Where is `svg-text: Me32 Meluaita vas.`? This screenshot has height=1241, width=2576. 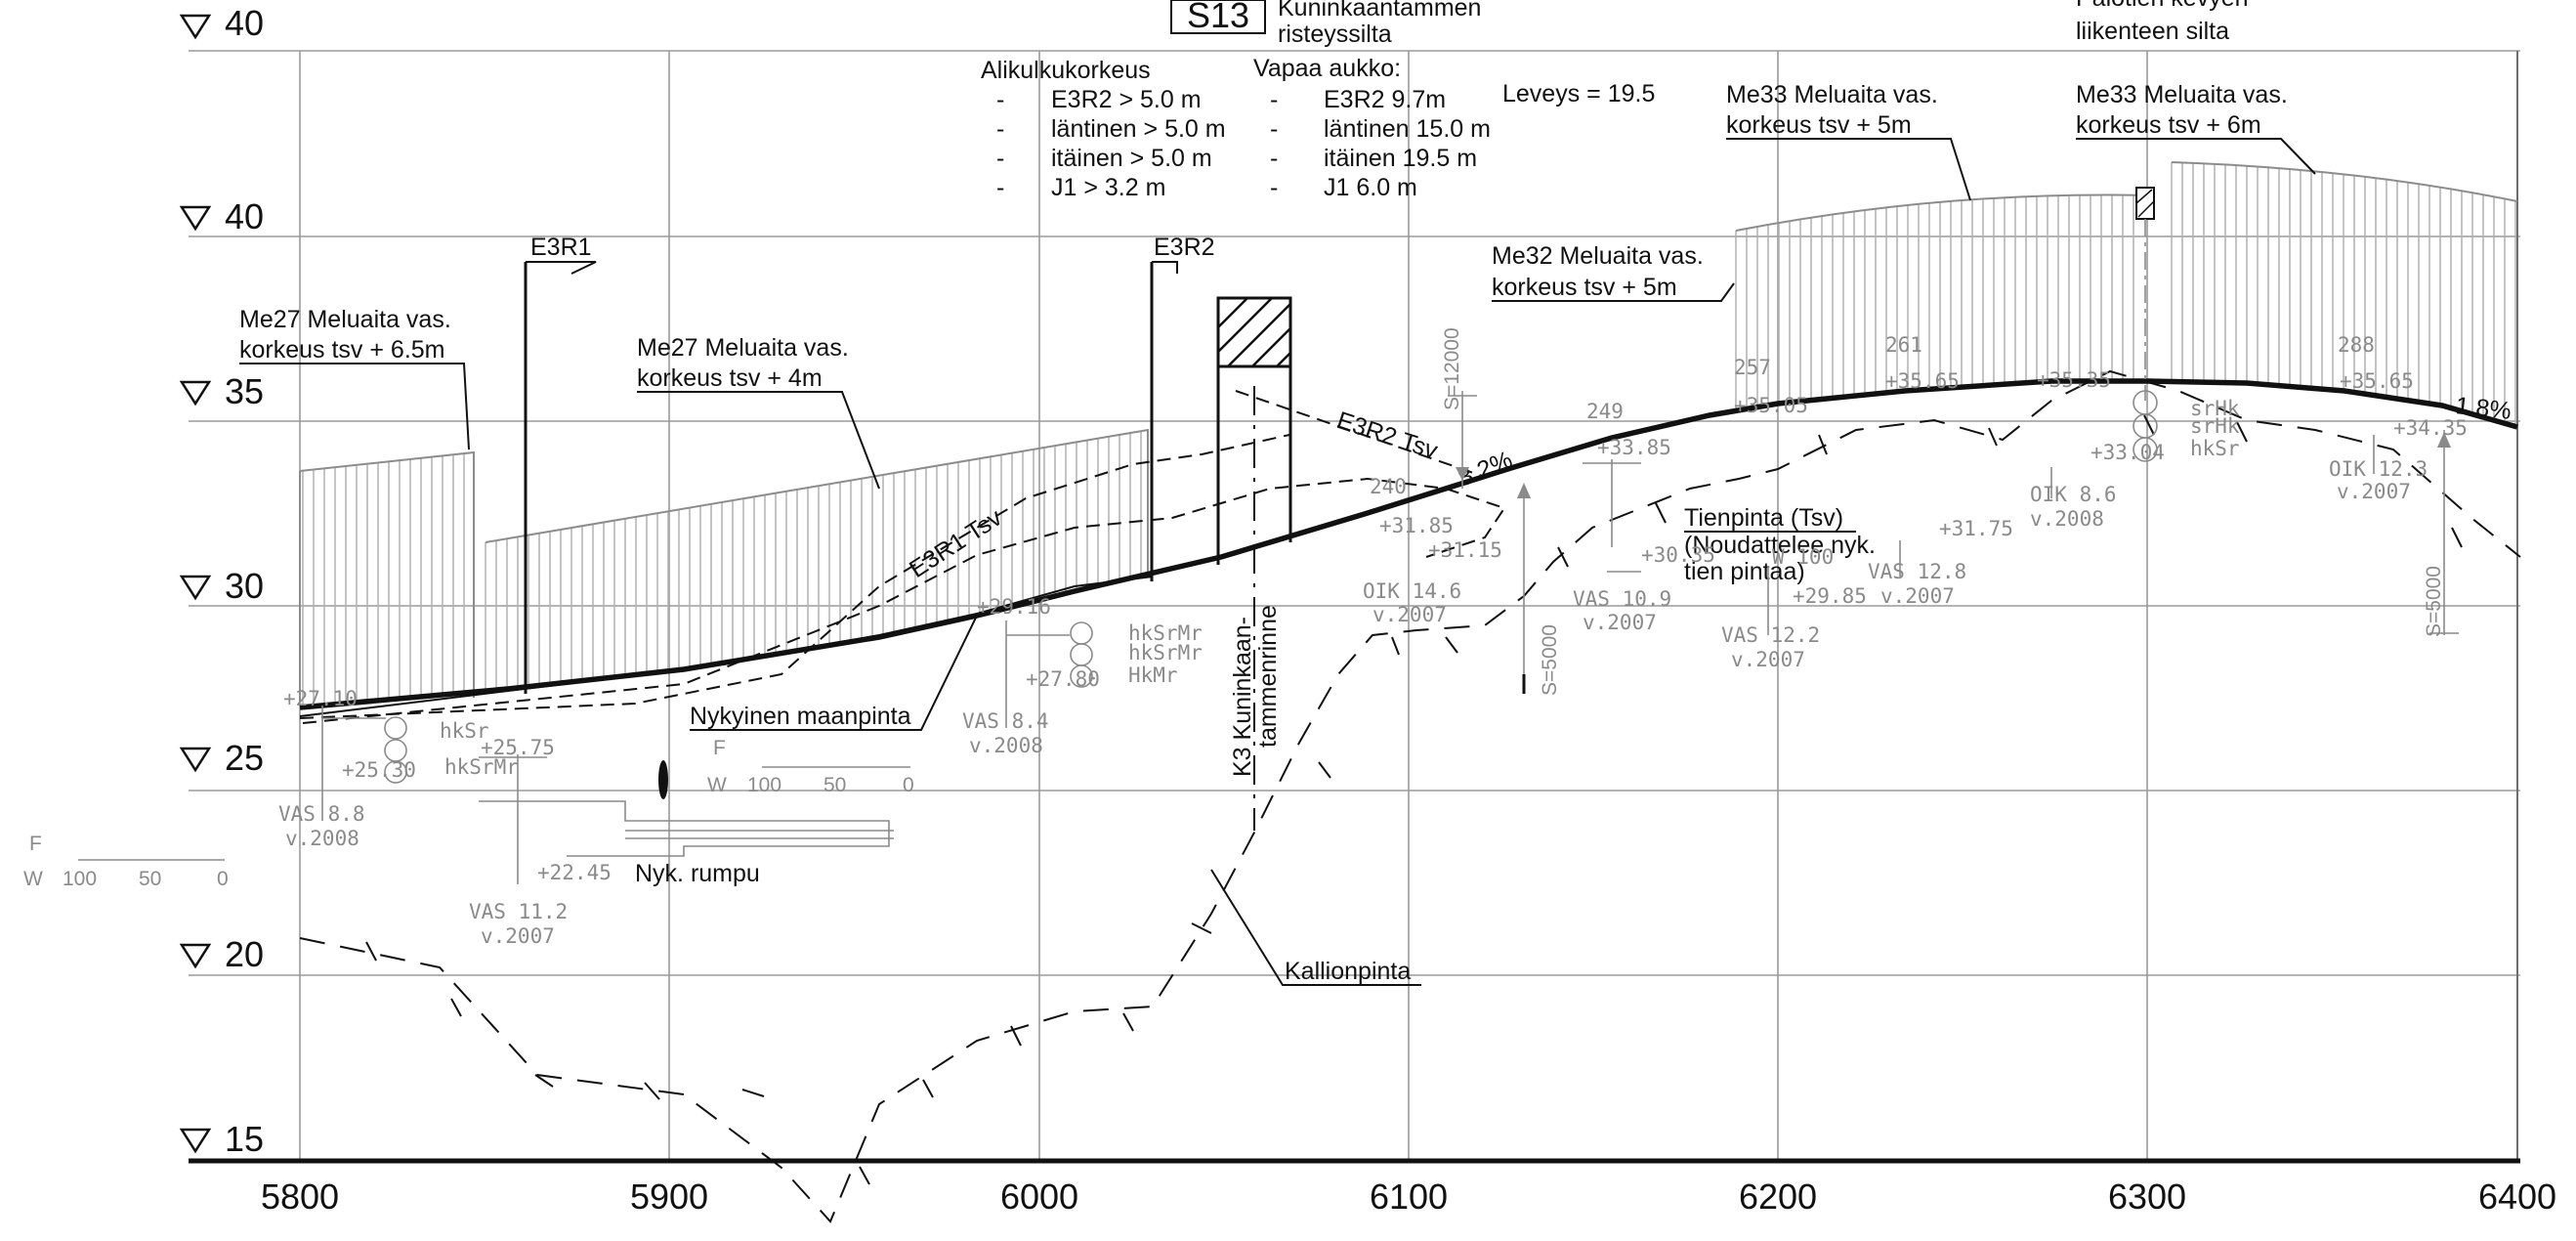
svg-text: Me32 Meluaita vas. is located at coordinates (1598, 256).